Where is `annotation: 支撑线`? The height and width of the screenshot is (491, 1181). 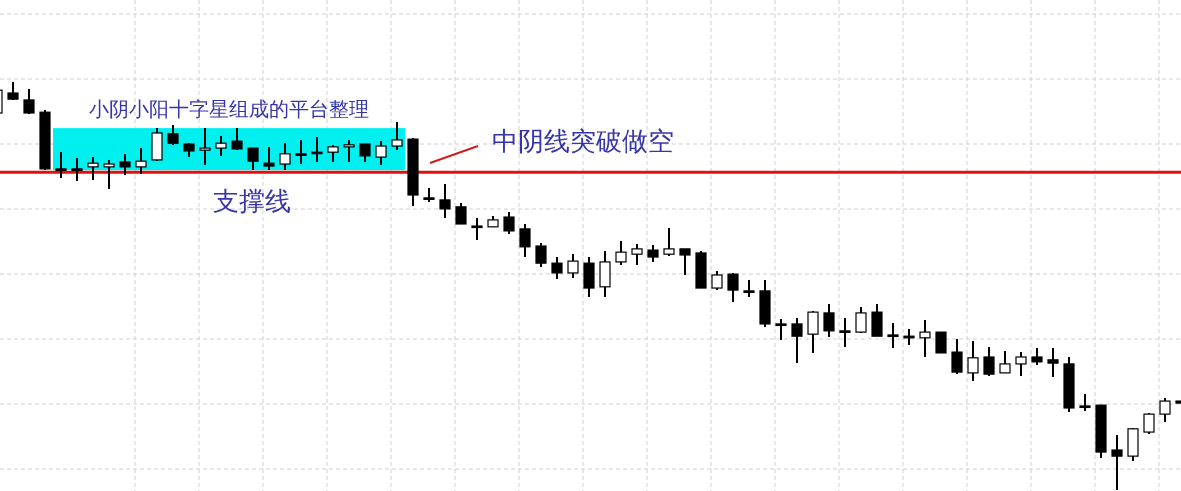 annotation: 支撑线 is located at coordinates (252, 201).